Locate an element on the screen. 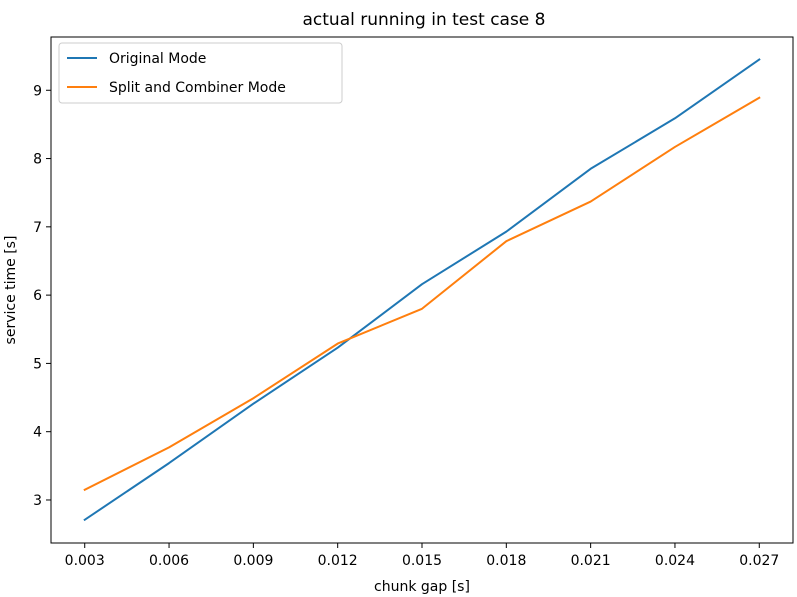 The image size is (797, 597). chart-title: actual running in test case 8 is located at coordinates (423, 20).